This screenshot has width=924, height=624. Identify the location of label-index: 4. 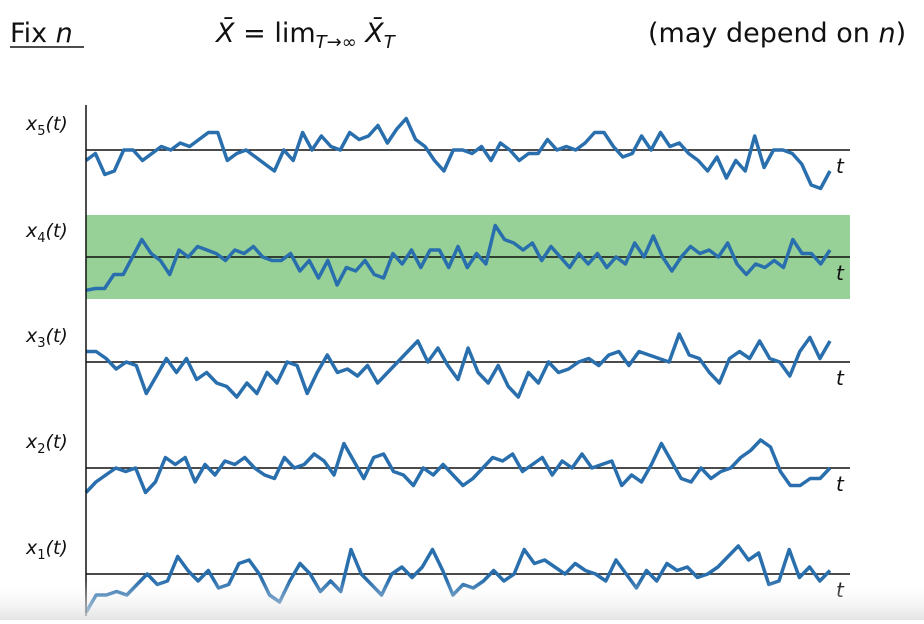
(41, 238).